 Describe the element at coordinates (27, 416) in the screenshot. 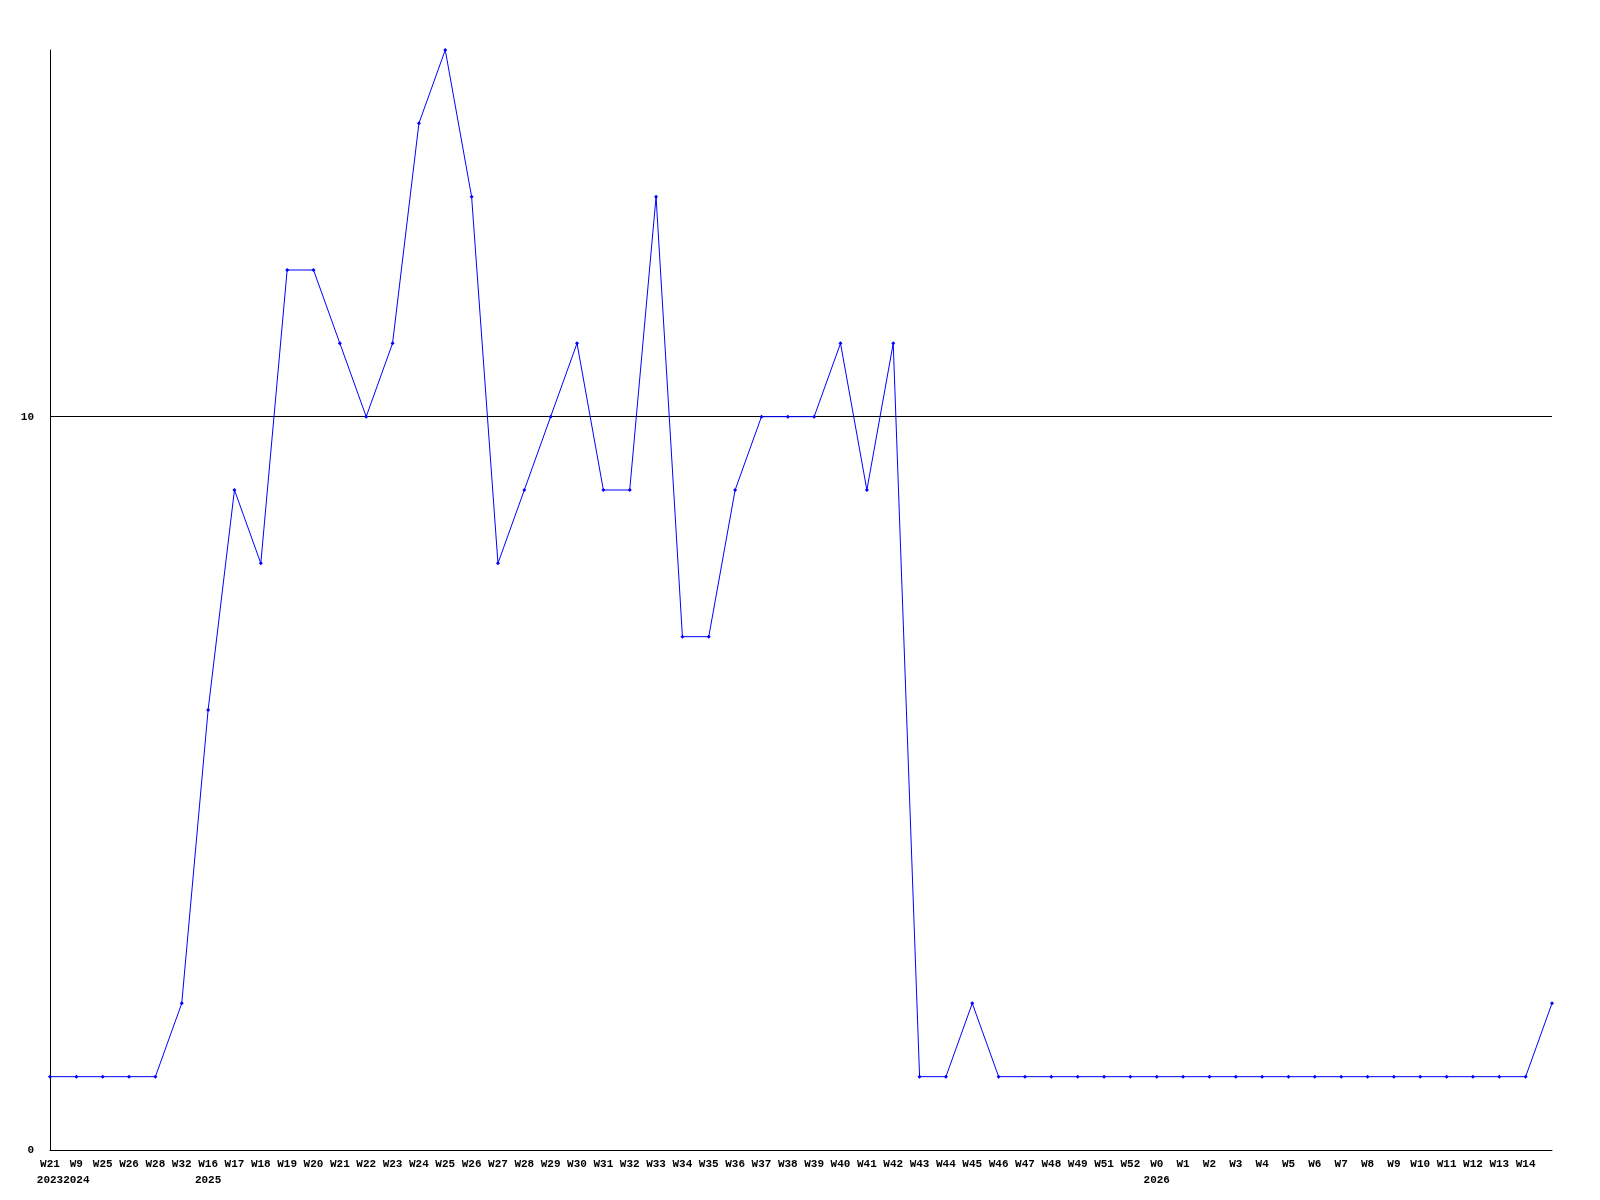

I see `y-tick-label: 10` at that location.